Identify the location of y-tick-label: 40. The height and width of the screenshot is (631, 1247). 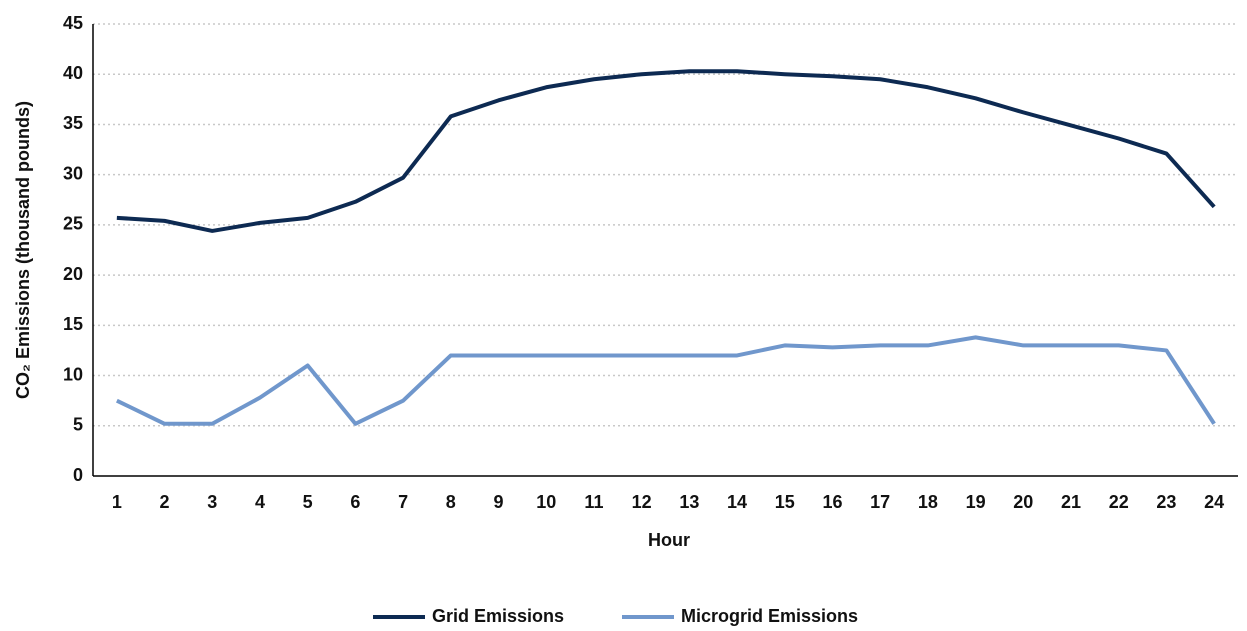
(73, 73).